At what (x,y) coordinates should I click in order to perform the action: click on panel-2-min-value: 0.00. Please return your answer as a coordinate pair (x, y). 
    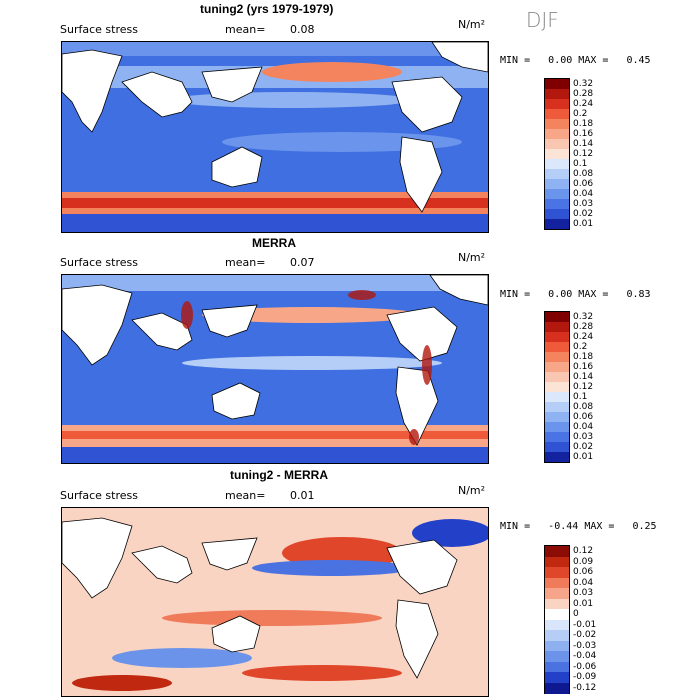
    Looking at the image, I should click on (560, 294).